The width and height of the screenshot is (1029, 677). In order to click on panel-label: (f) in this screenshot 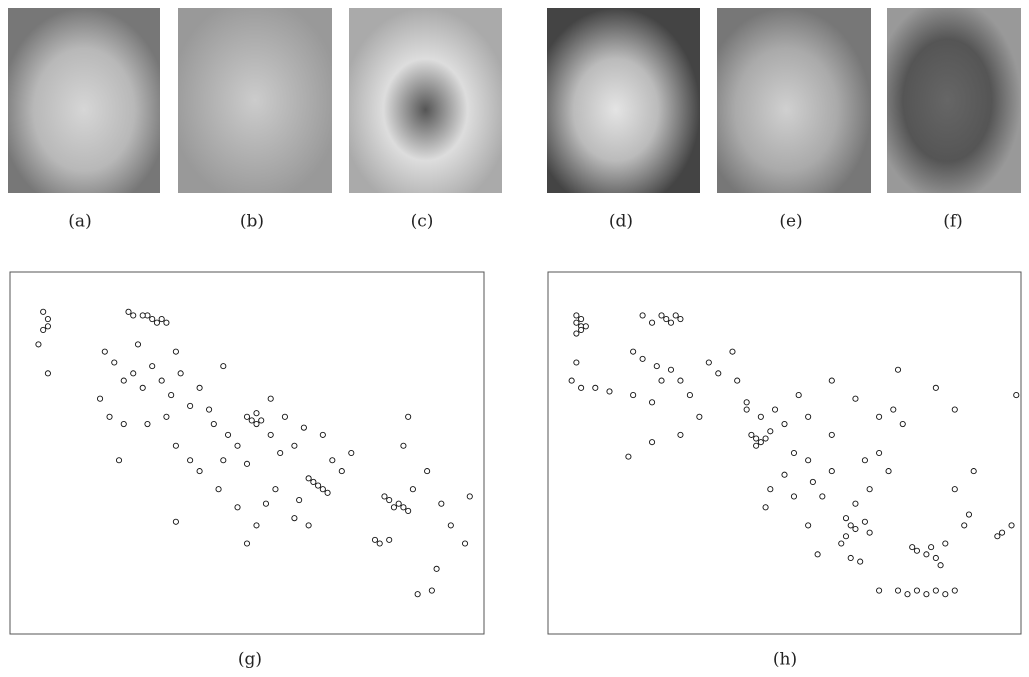, I will do `click(953, 222)`.